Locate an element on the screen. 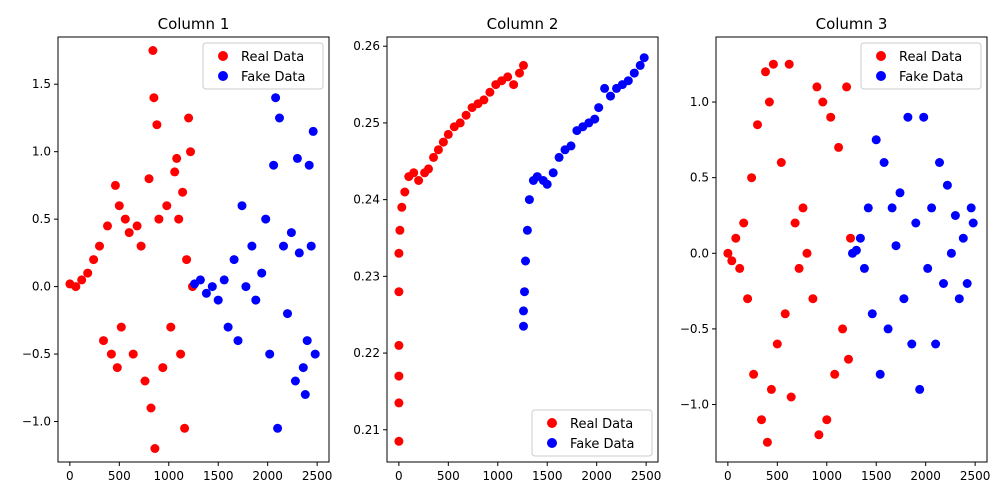 The height and width of the screenshot is (500, 1000). y-tick-label: 0.5 is located at coordinates (41, 219).